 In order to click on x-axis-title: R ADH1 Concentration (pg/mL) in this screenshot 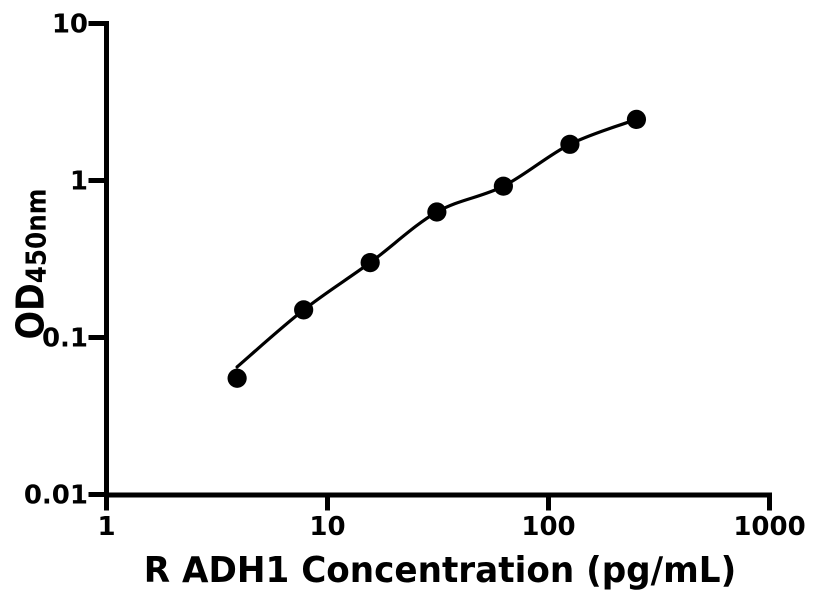, I will do `click(440, 570)`.